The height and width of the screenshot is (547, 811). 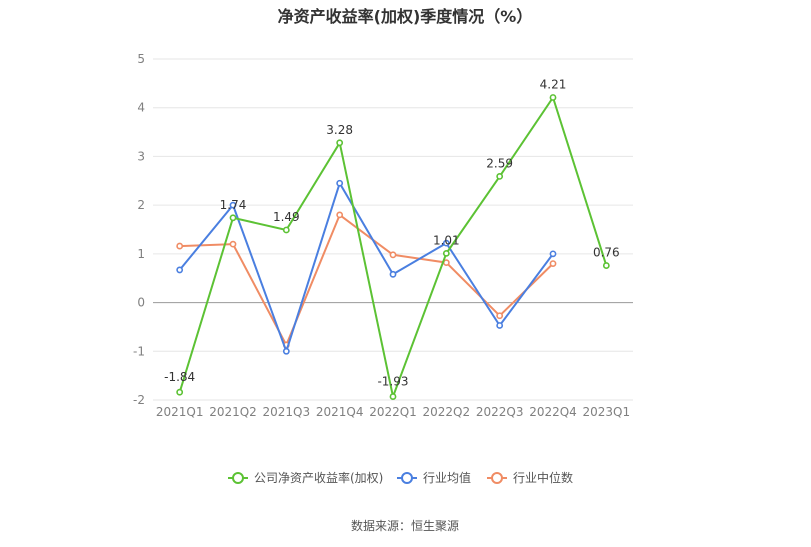 I want to click on x-tick-label: 2022Q2, so click(x=447, y=412).